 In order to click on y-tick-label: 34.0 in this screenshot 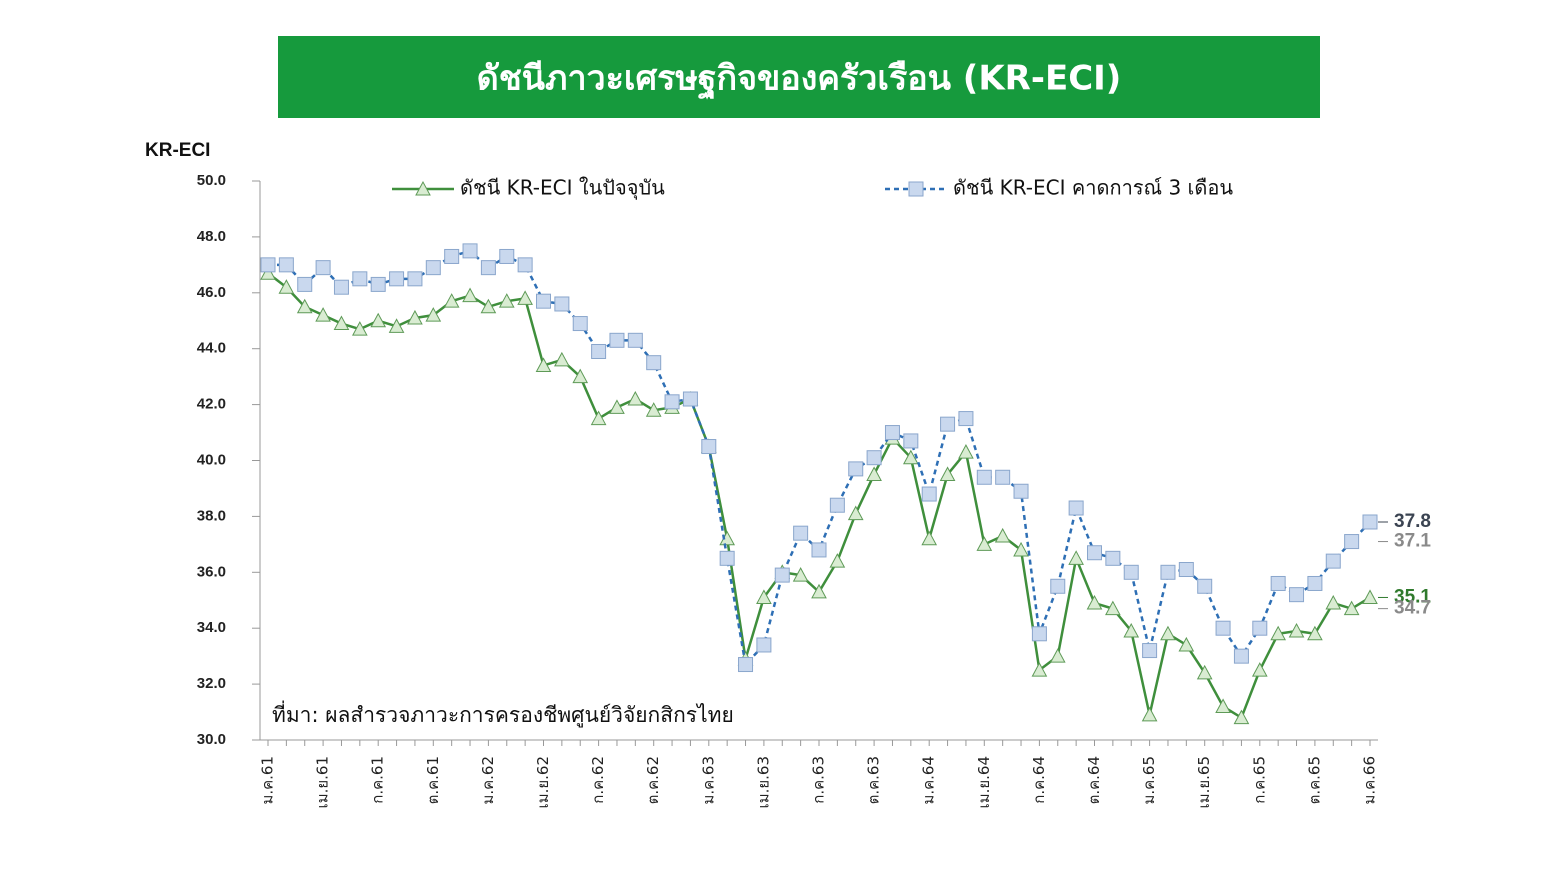, I will do `click(211, 627)`.